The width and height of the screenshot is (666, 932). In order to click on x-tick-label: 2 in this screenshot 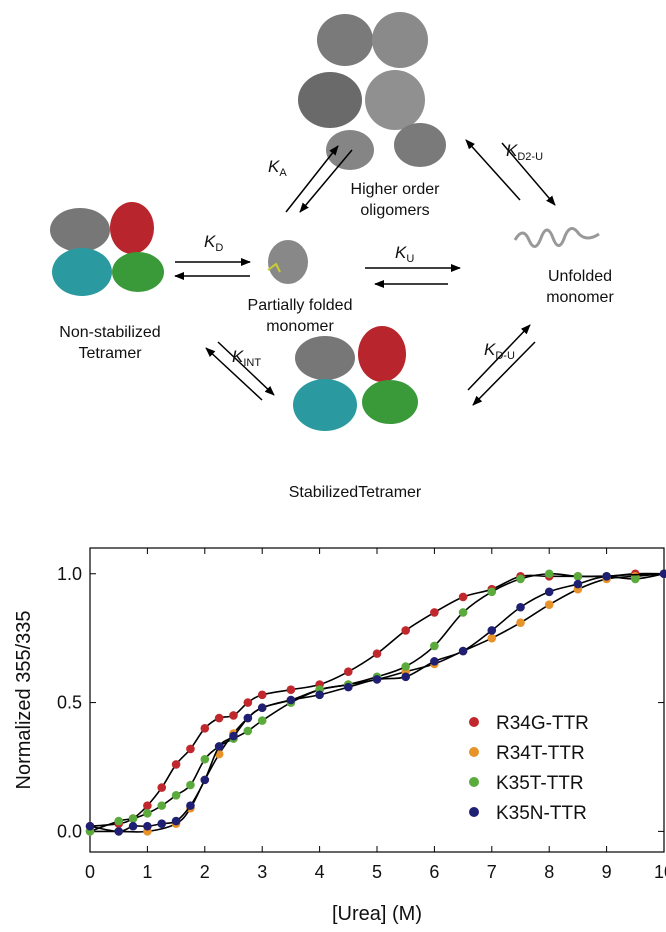, I will do `click(205, 872)`.